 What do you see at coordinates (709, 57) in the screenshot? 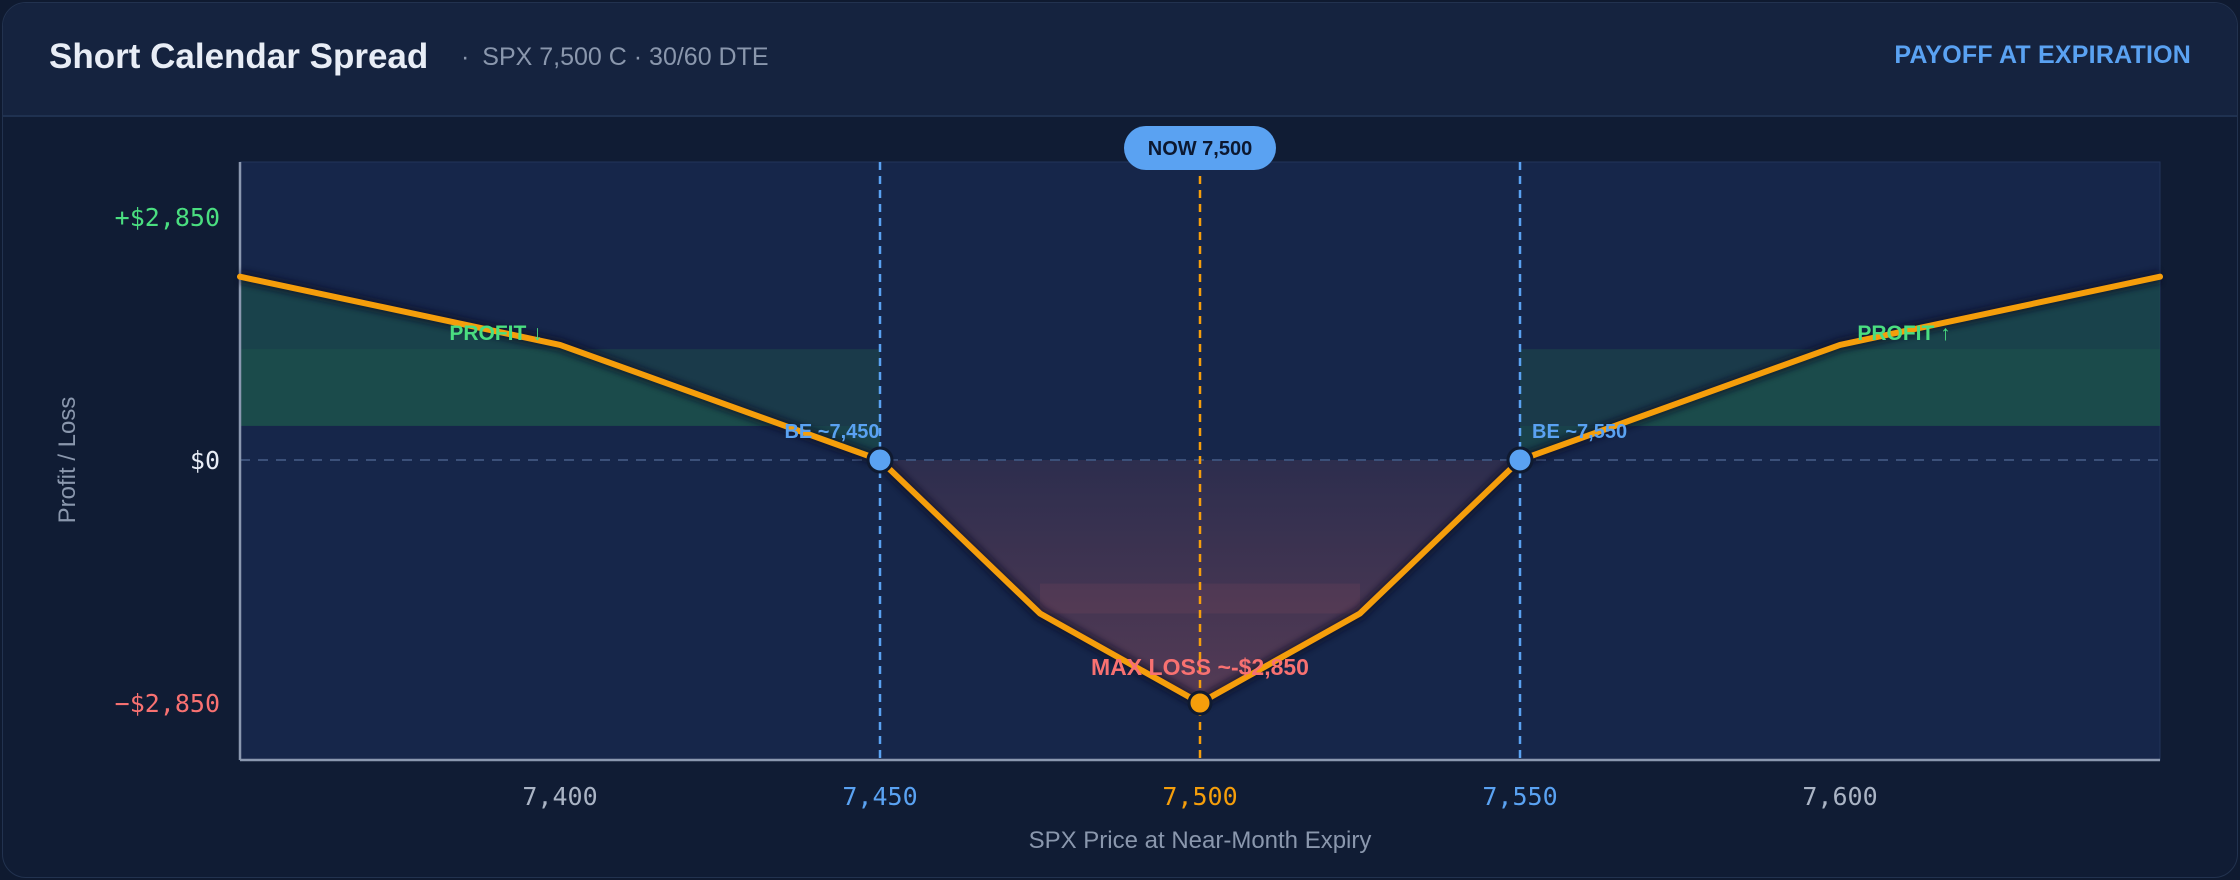
I see `subtitle-dte: 30/60 DTE` at bounding box center [709, 57].